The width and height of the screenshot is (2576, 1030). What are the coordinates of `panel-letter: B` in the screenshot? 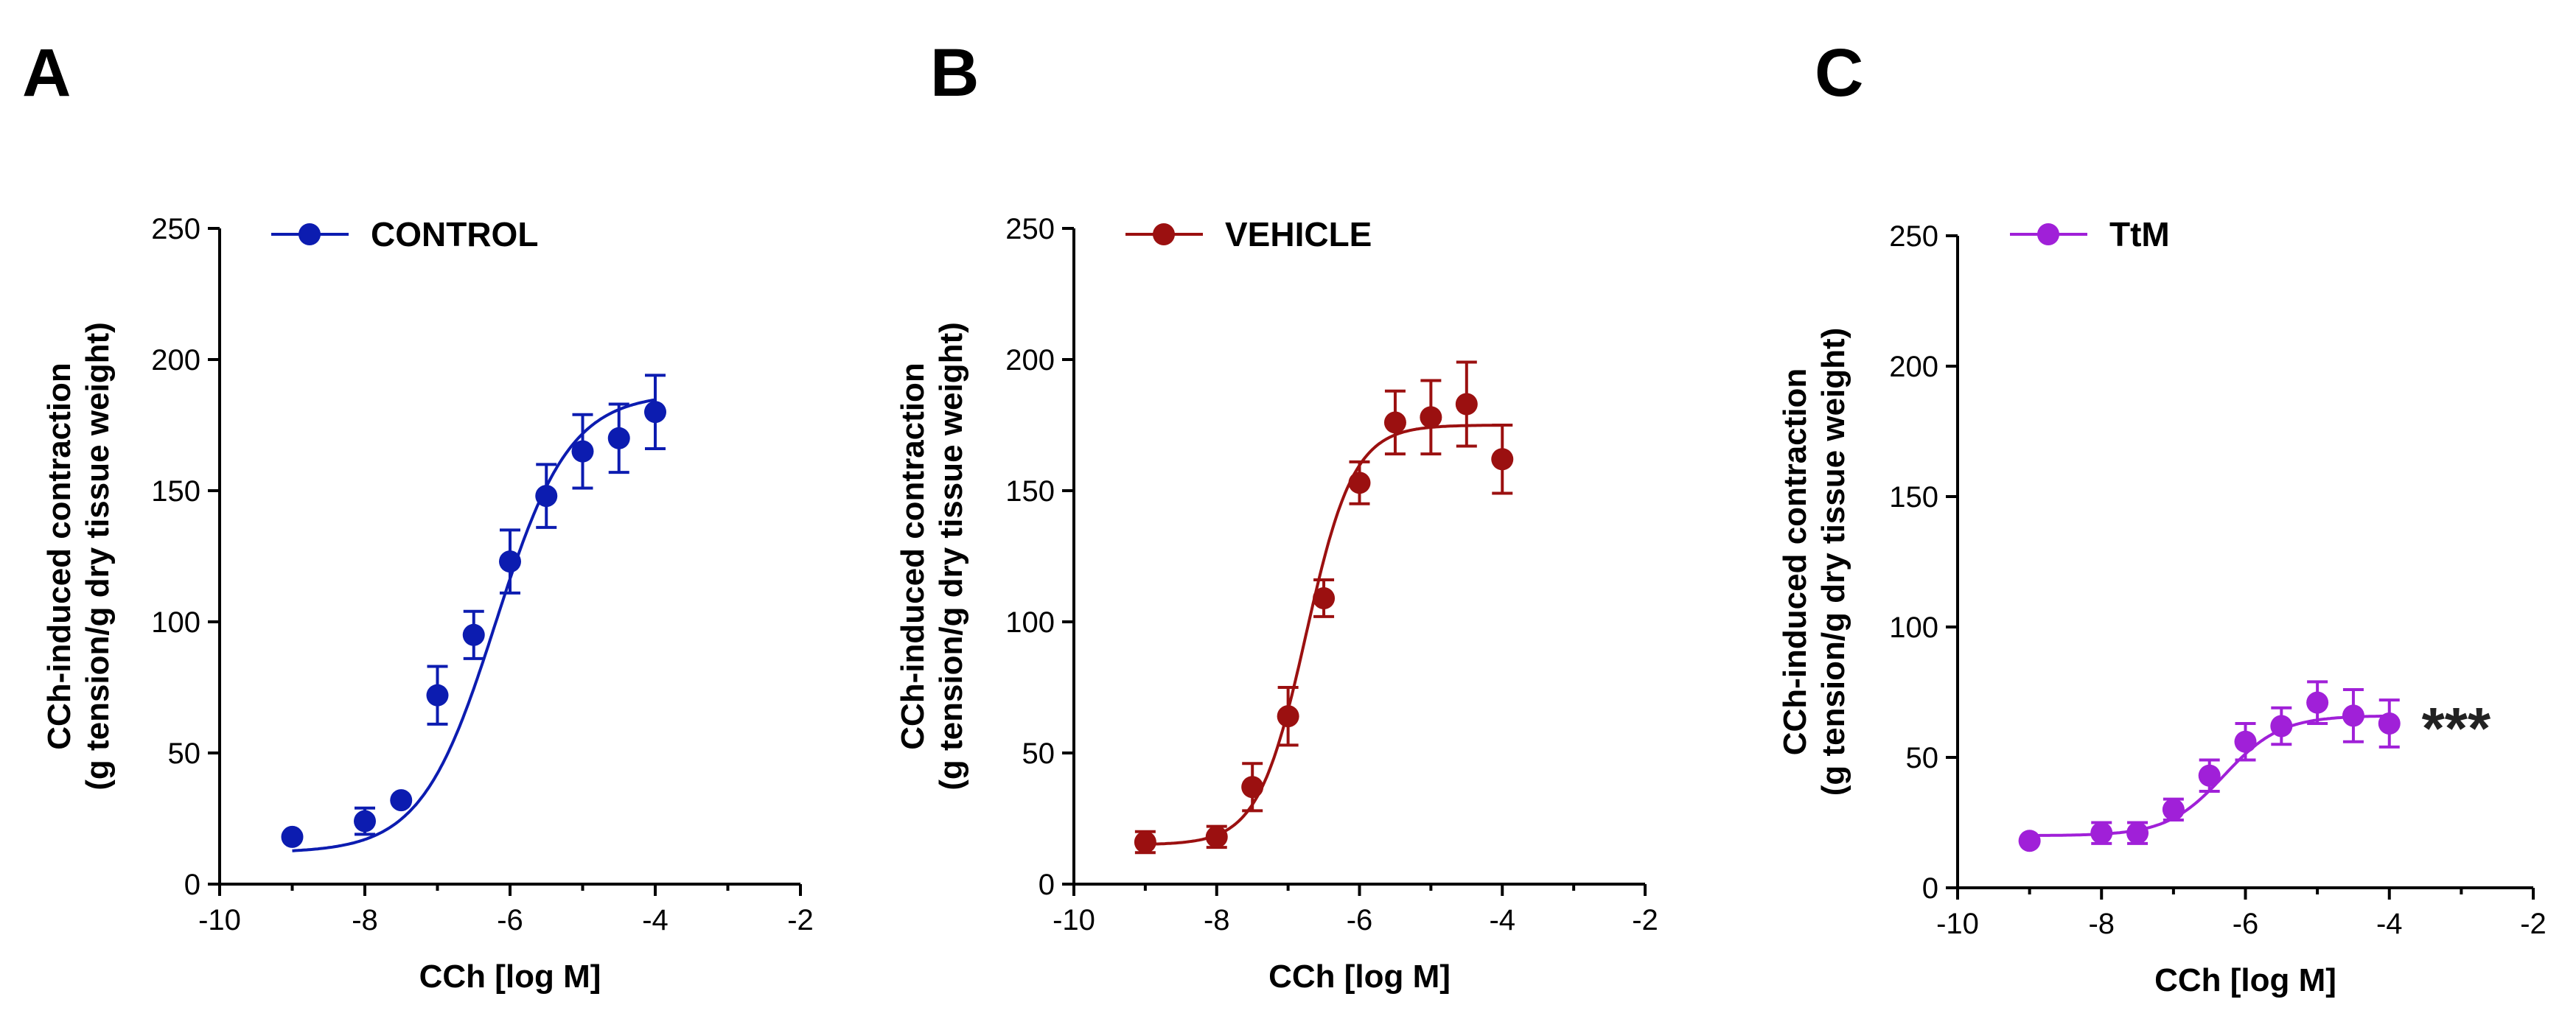 It's located at (954, 73).